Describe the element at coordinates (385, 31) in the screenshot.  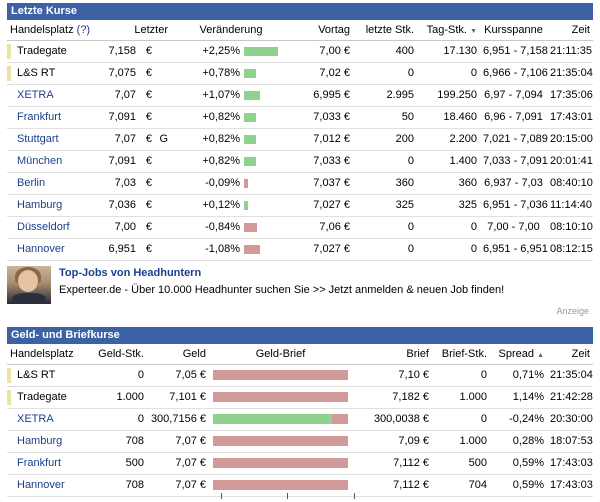
I see `col-letzte-stk: letzte Stk.` at that location.